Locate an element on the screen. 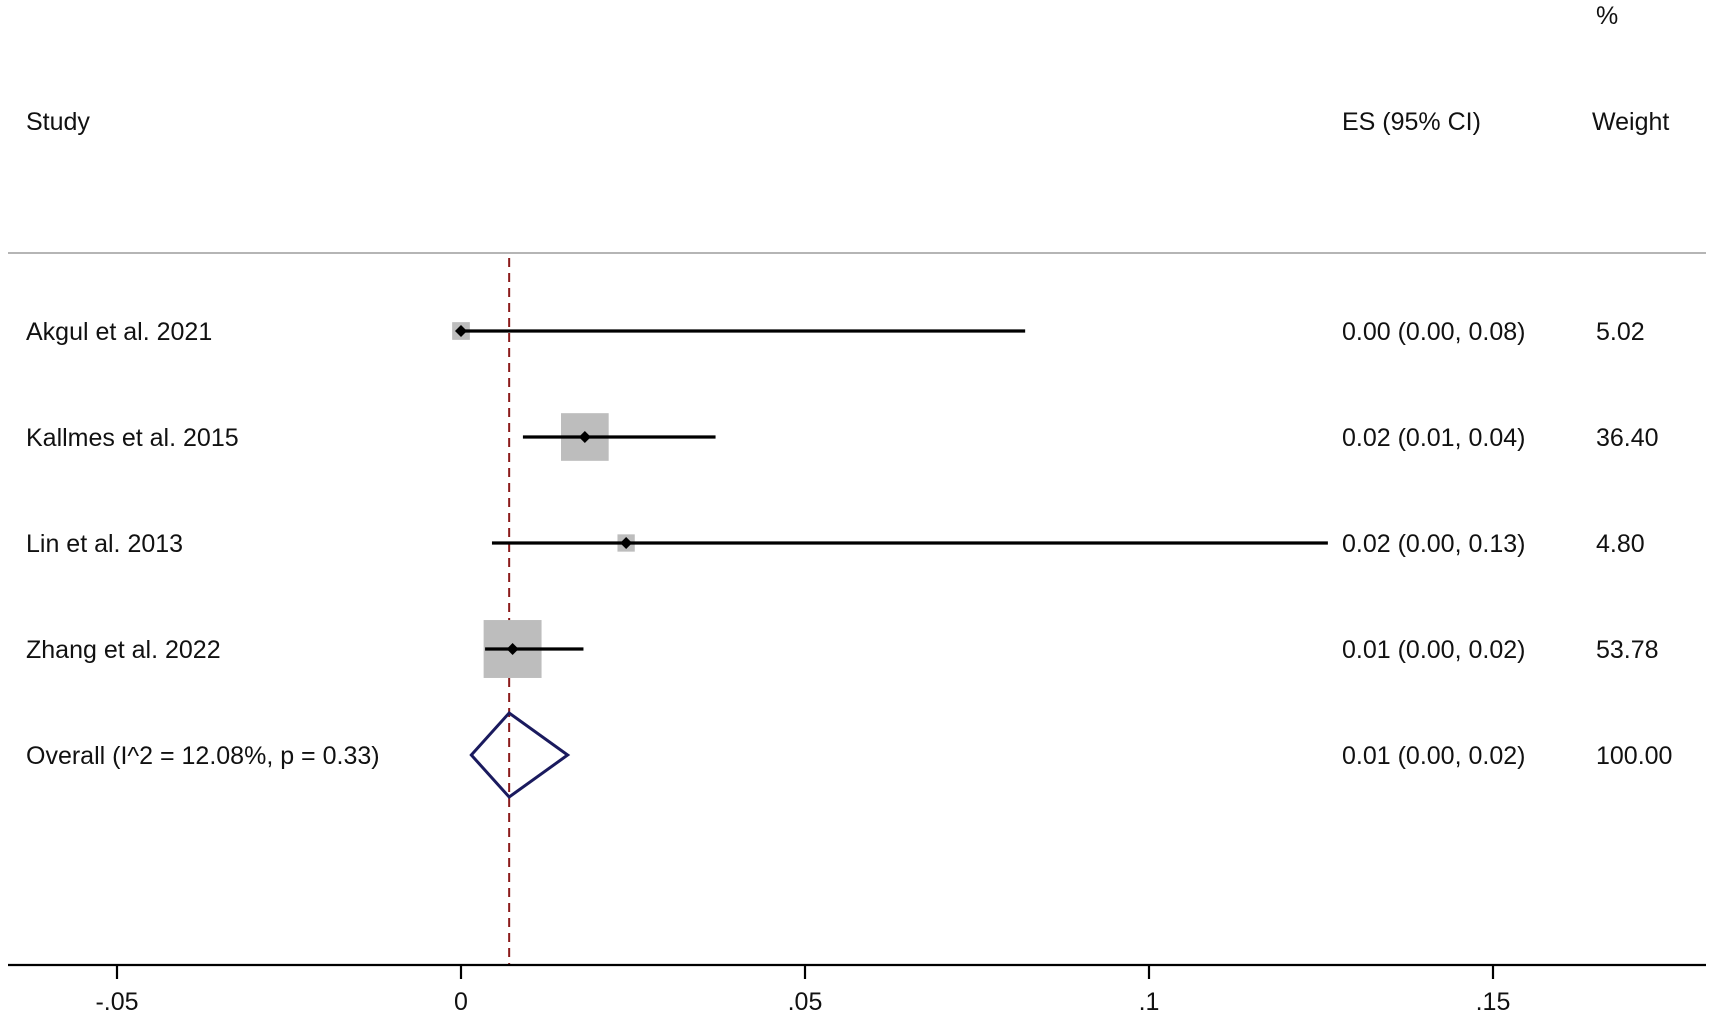 The width and height of the screenshot is (1713, 1014). weight-text: 5.02 is located at coordinates (1620, 332).